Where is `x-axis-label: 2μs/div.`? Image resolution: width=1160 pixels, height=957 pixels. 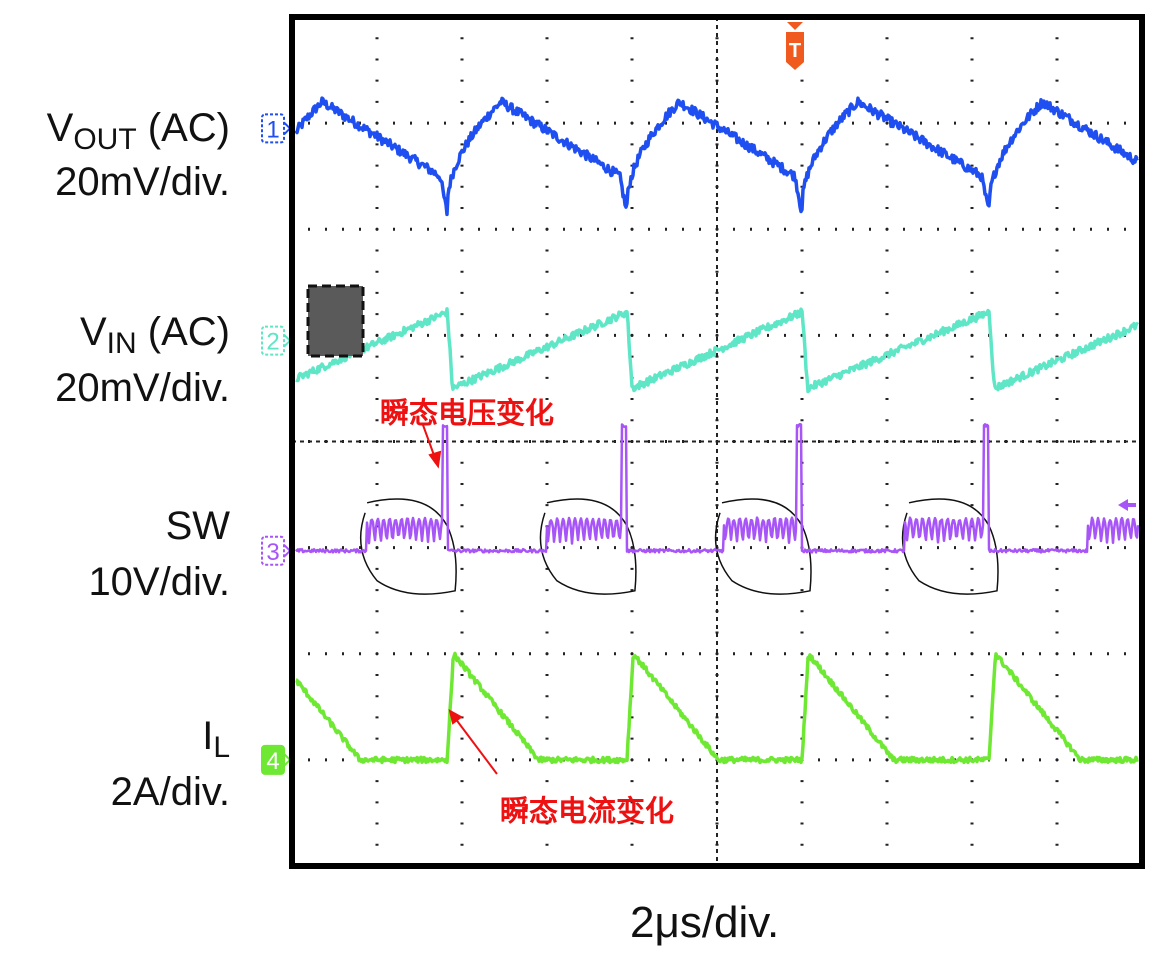
x-axis-label: 2μs/div. is located at coordinates (705, 922).